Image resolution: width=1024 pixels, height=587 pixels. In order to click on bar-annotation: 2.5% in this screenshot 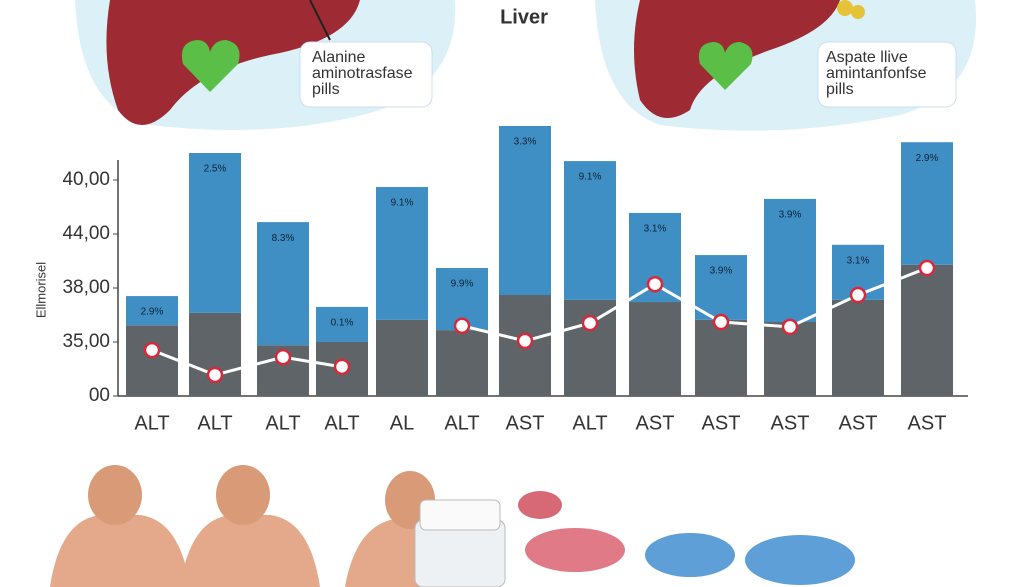, I will do `click(215, 169)`.